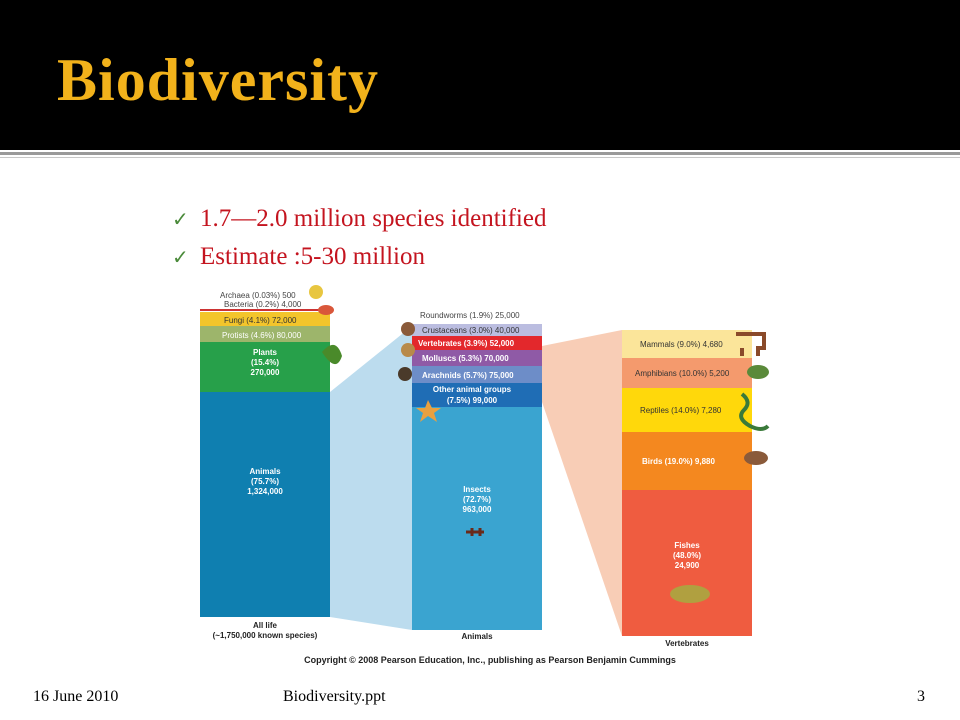  I want to click on bird-icon, so click(756, 458).